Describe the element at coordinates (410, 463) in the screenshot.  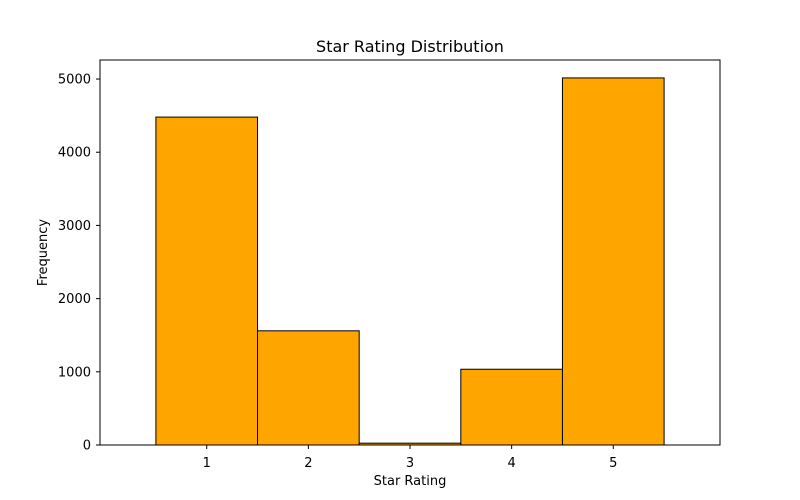
I see `x-tick-label: 3` at that location.